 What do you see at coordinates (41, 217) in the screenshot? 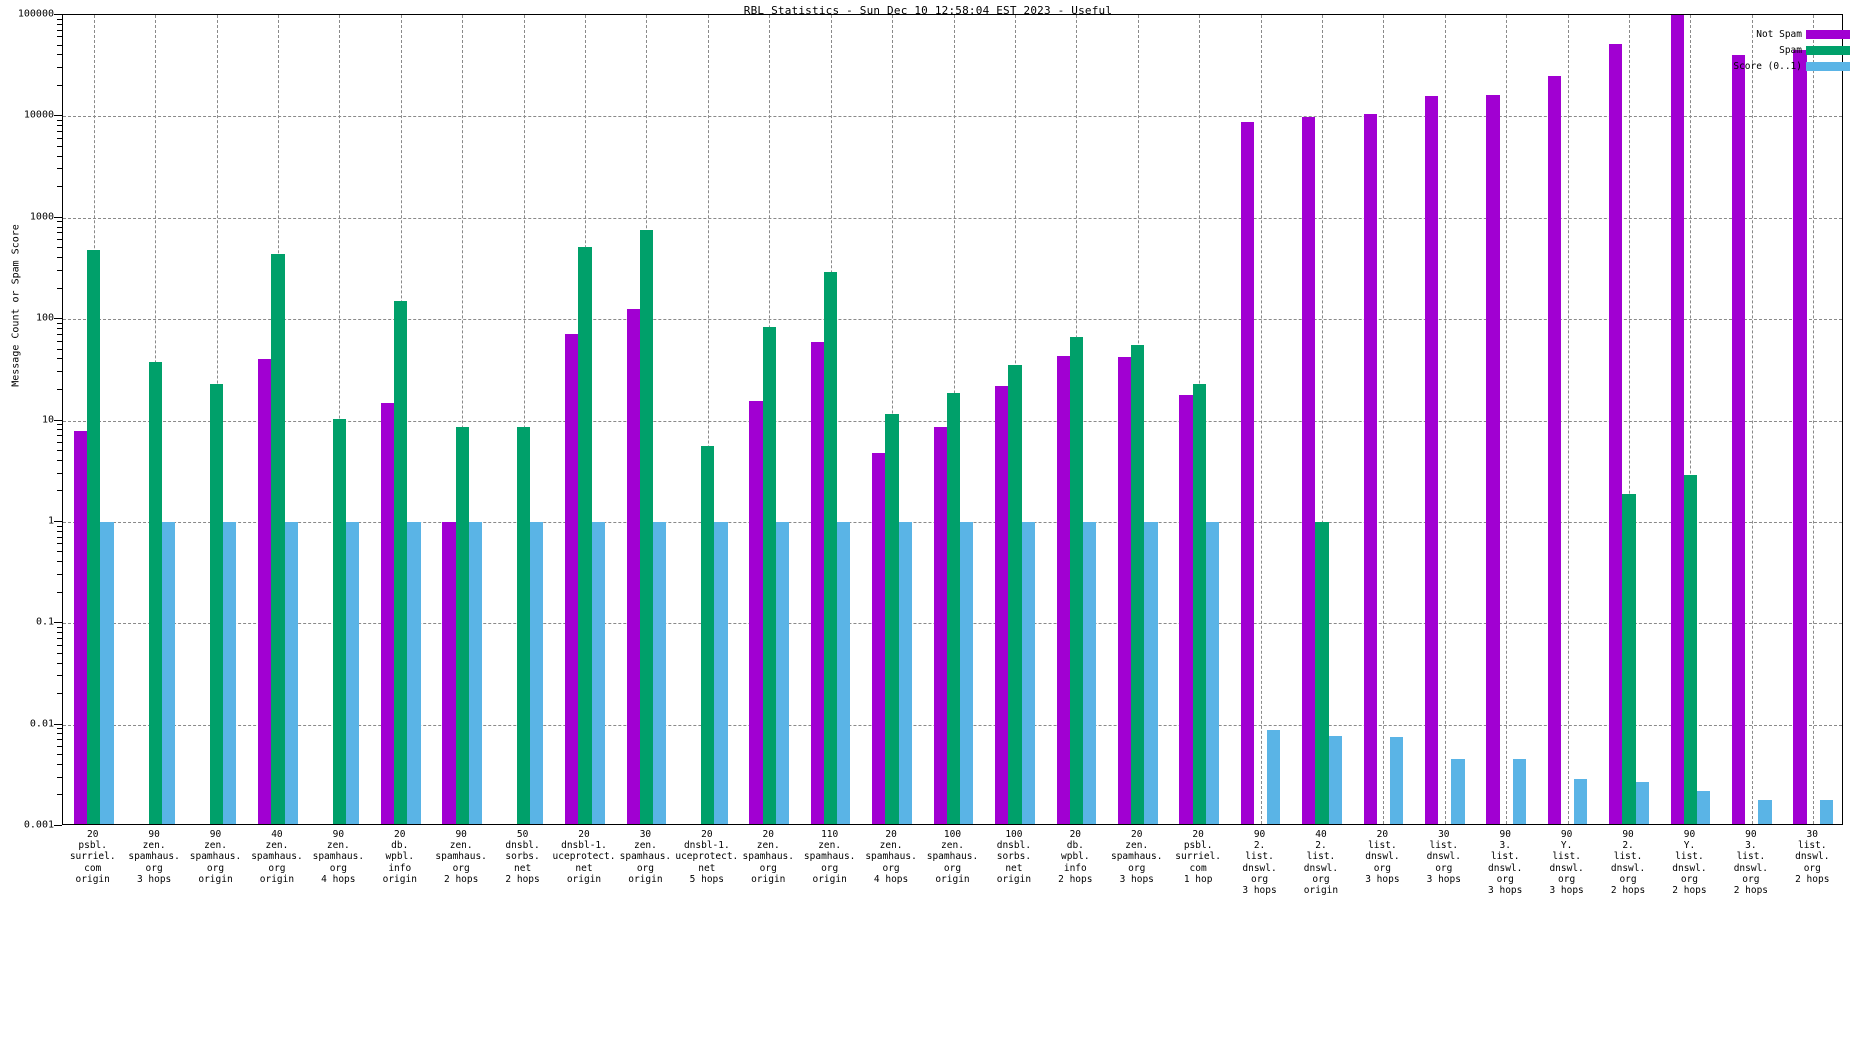
I see `y-axis-tick-label: 1000` at bounding box center [41, 217].